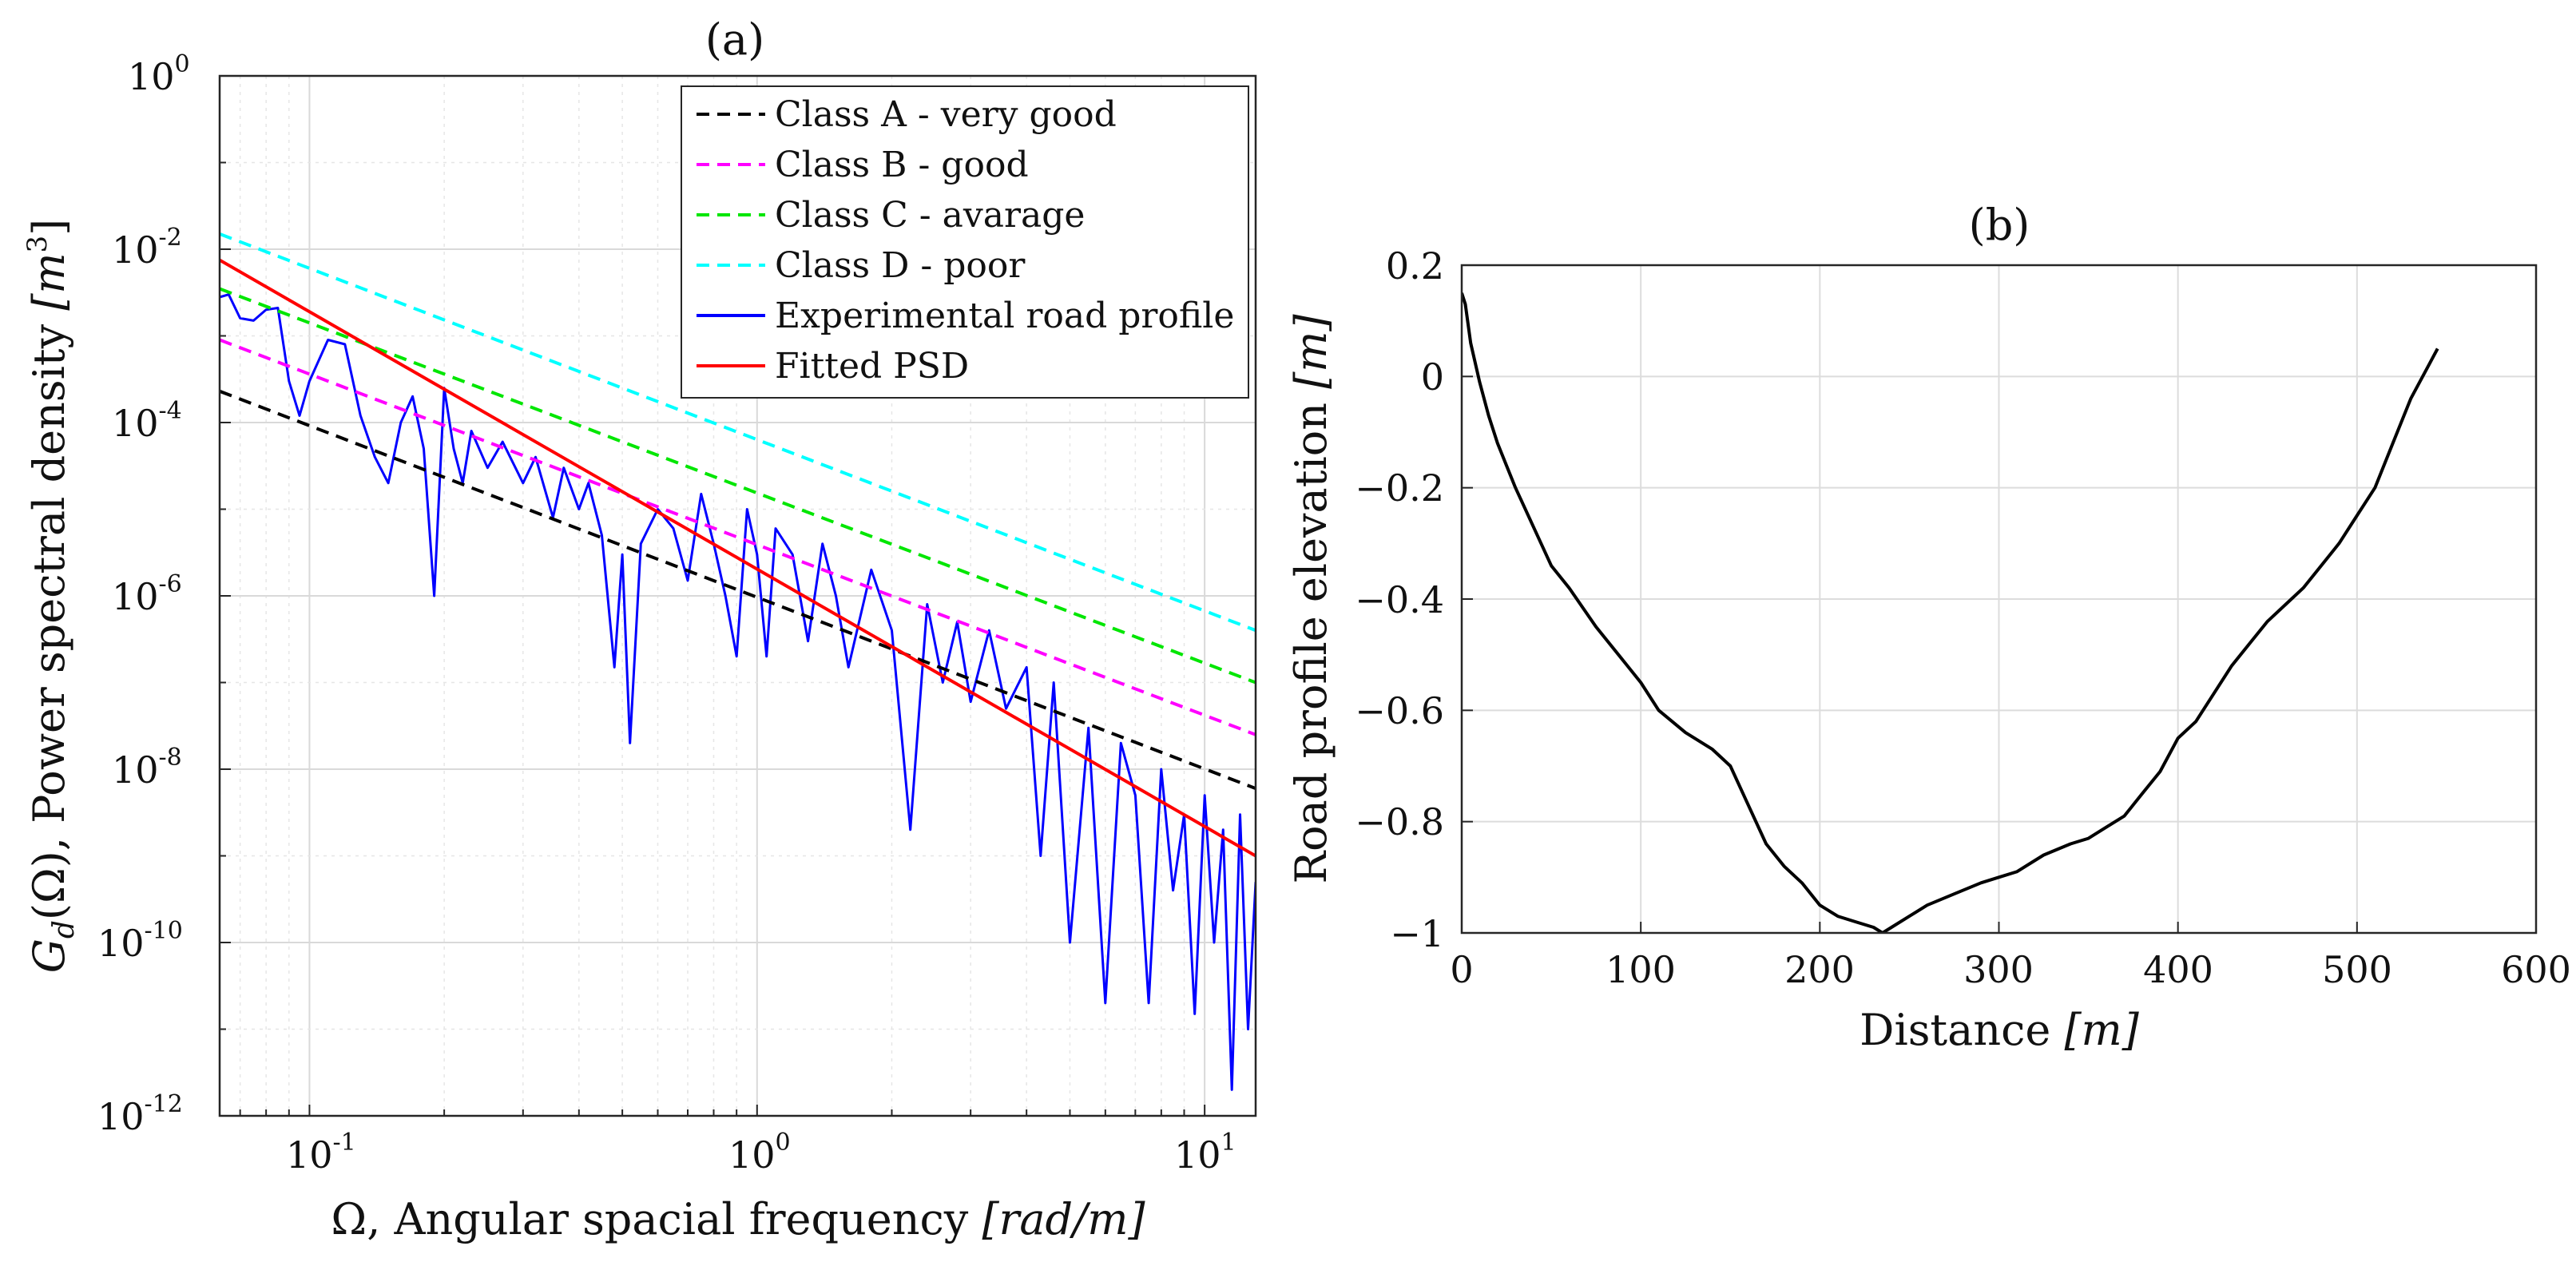 The width and height of the screenshot is (2576, 1266). Describe the element at coordinates (902, 165) in the screenshot. I see `legend-label-class-b: Class B - good` at that location.